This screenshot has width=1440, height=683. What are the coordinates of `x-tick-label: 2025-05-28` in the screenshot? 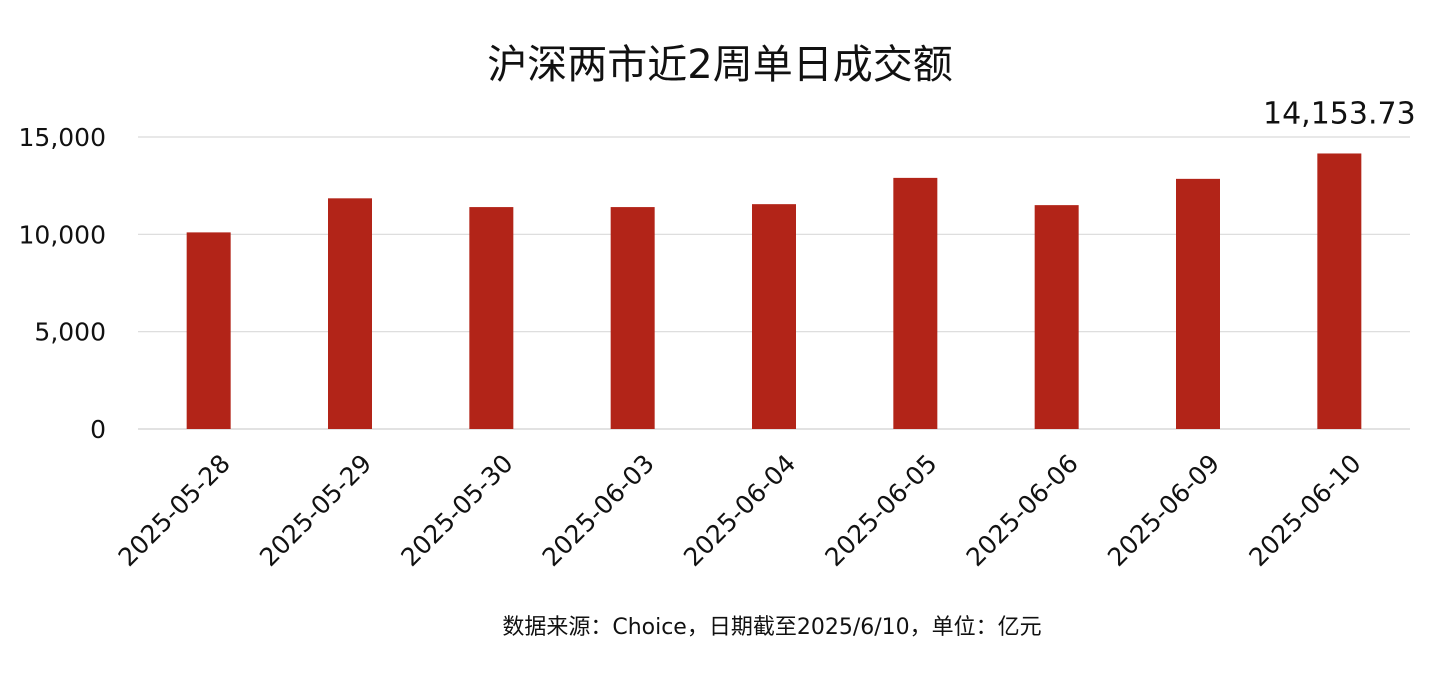 It's located at (174, 510).